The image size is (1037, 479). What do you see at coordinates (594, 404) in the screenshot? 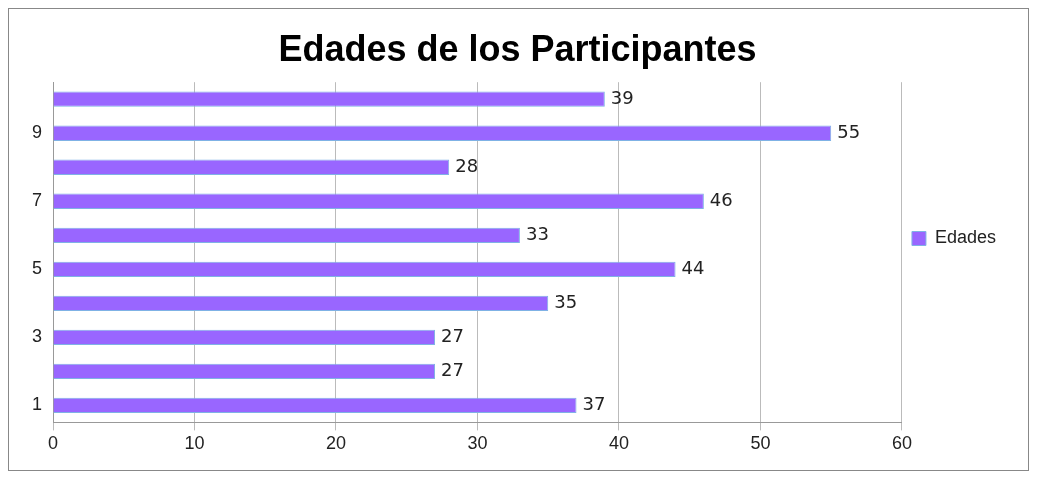
I see `data-label: 37` at bounding box center [594, 404].